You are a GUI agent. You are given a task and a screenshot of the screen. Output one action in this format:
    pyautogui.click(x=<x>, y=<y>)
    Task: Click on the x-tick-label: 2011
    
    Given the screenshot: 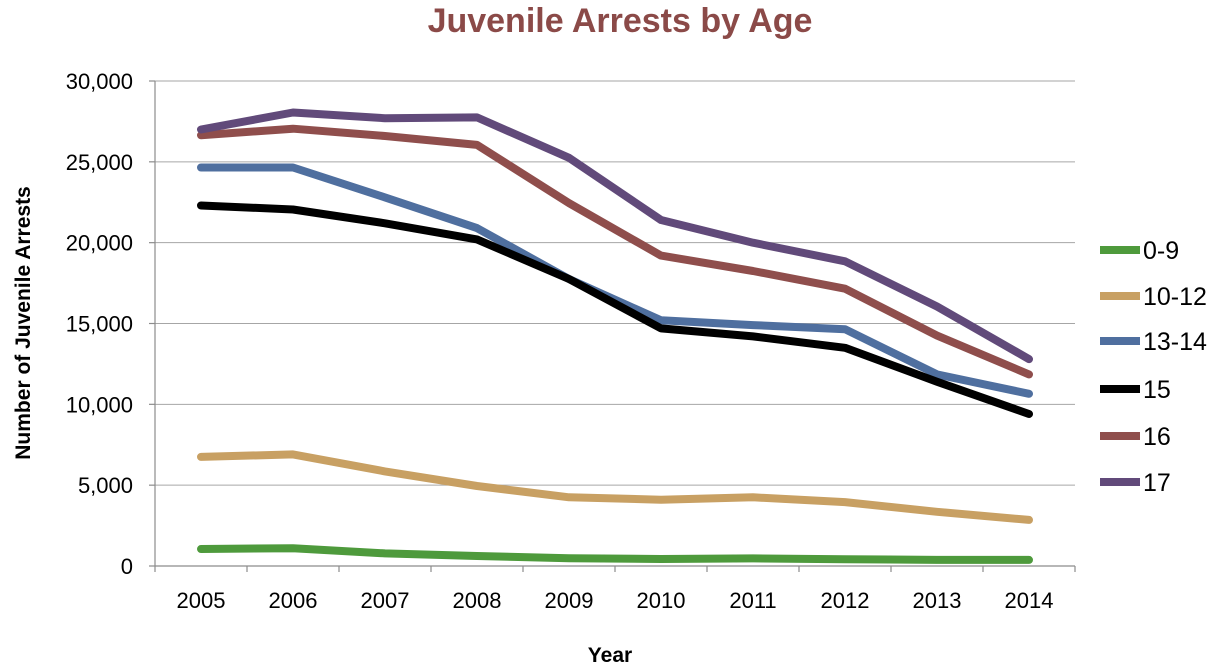 What is the action you would take?
    pyautogui.click(x=752, y=600)
    